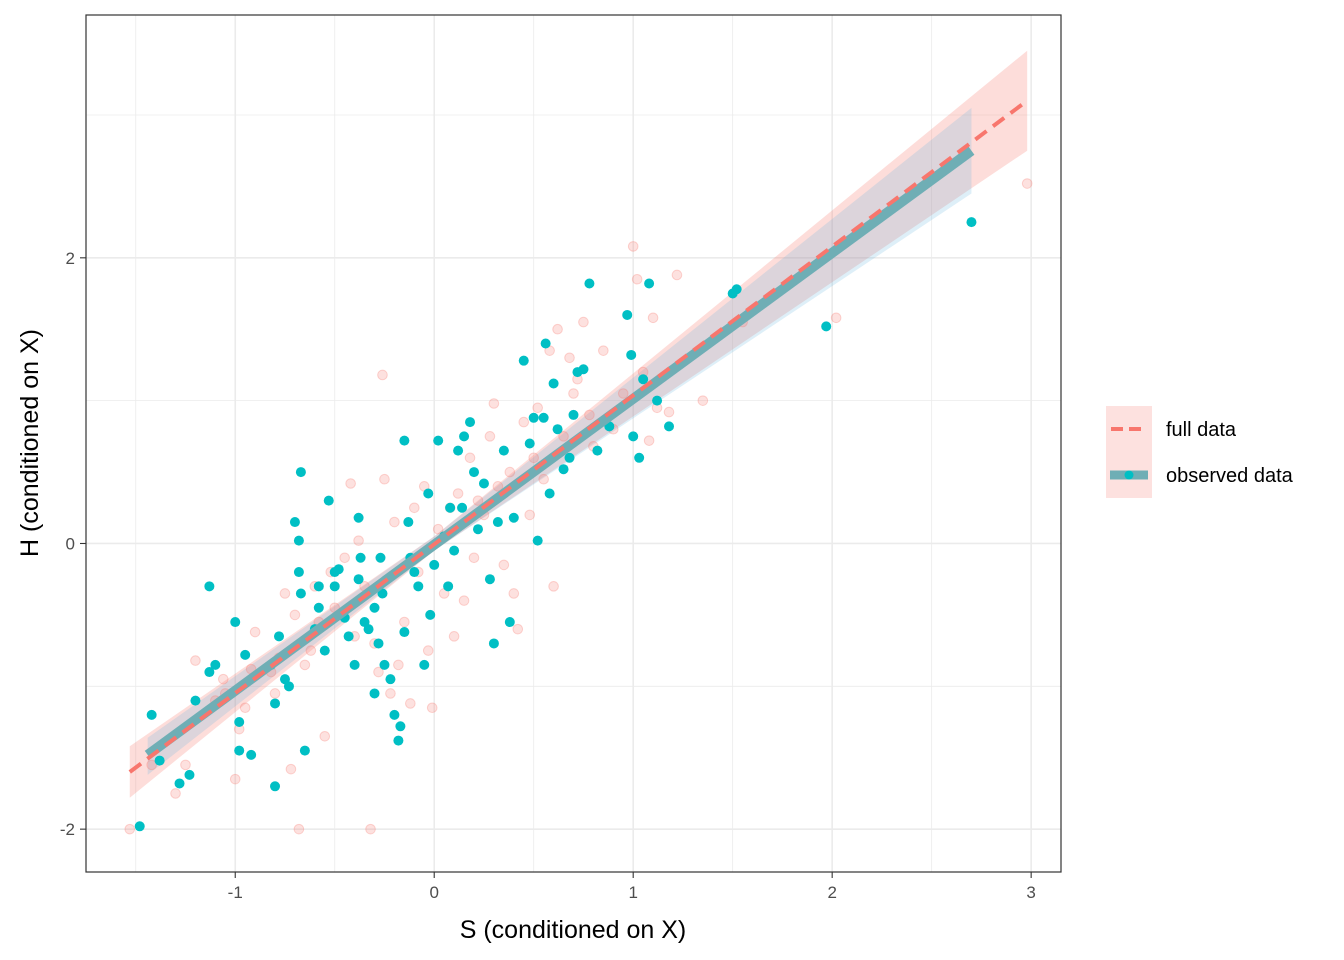 The height and width of the screenshot is (960, 1344). Describe the element at coordinates (1129, 475) in the screenshot. I see `legend-key-observed-data-point` at that location.